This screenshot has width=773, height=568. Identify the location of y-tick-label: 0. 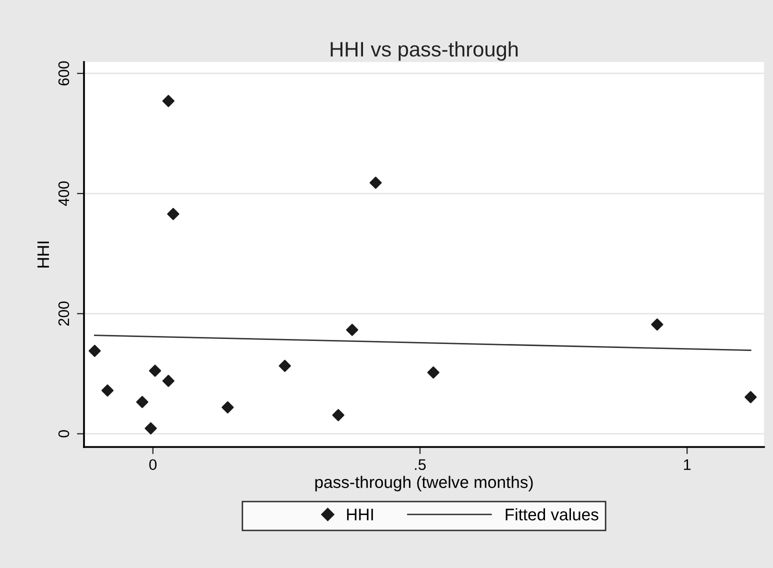
(64, 434).